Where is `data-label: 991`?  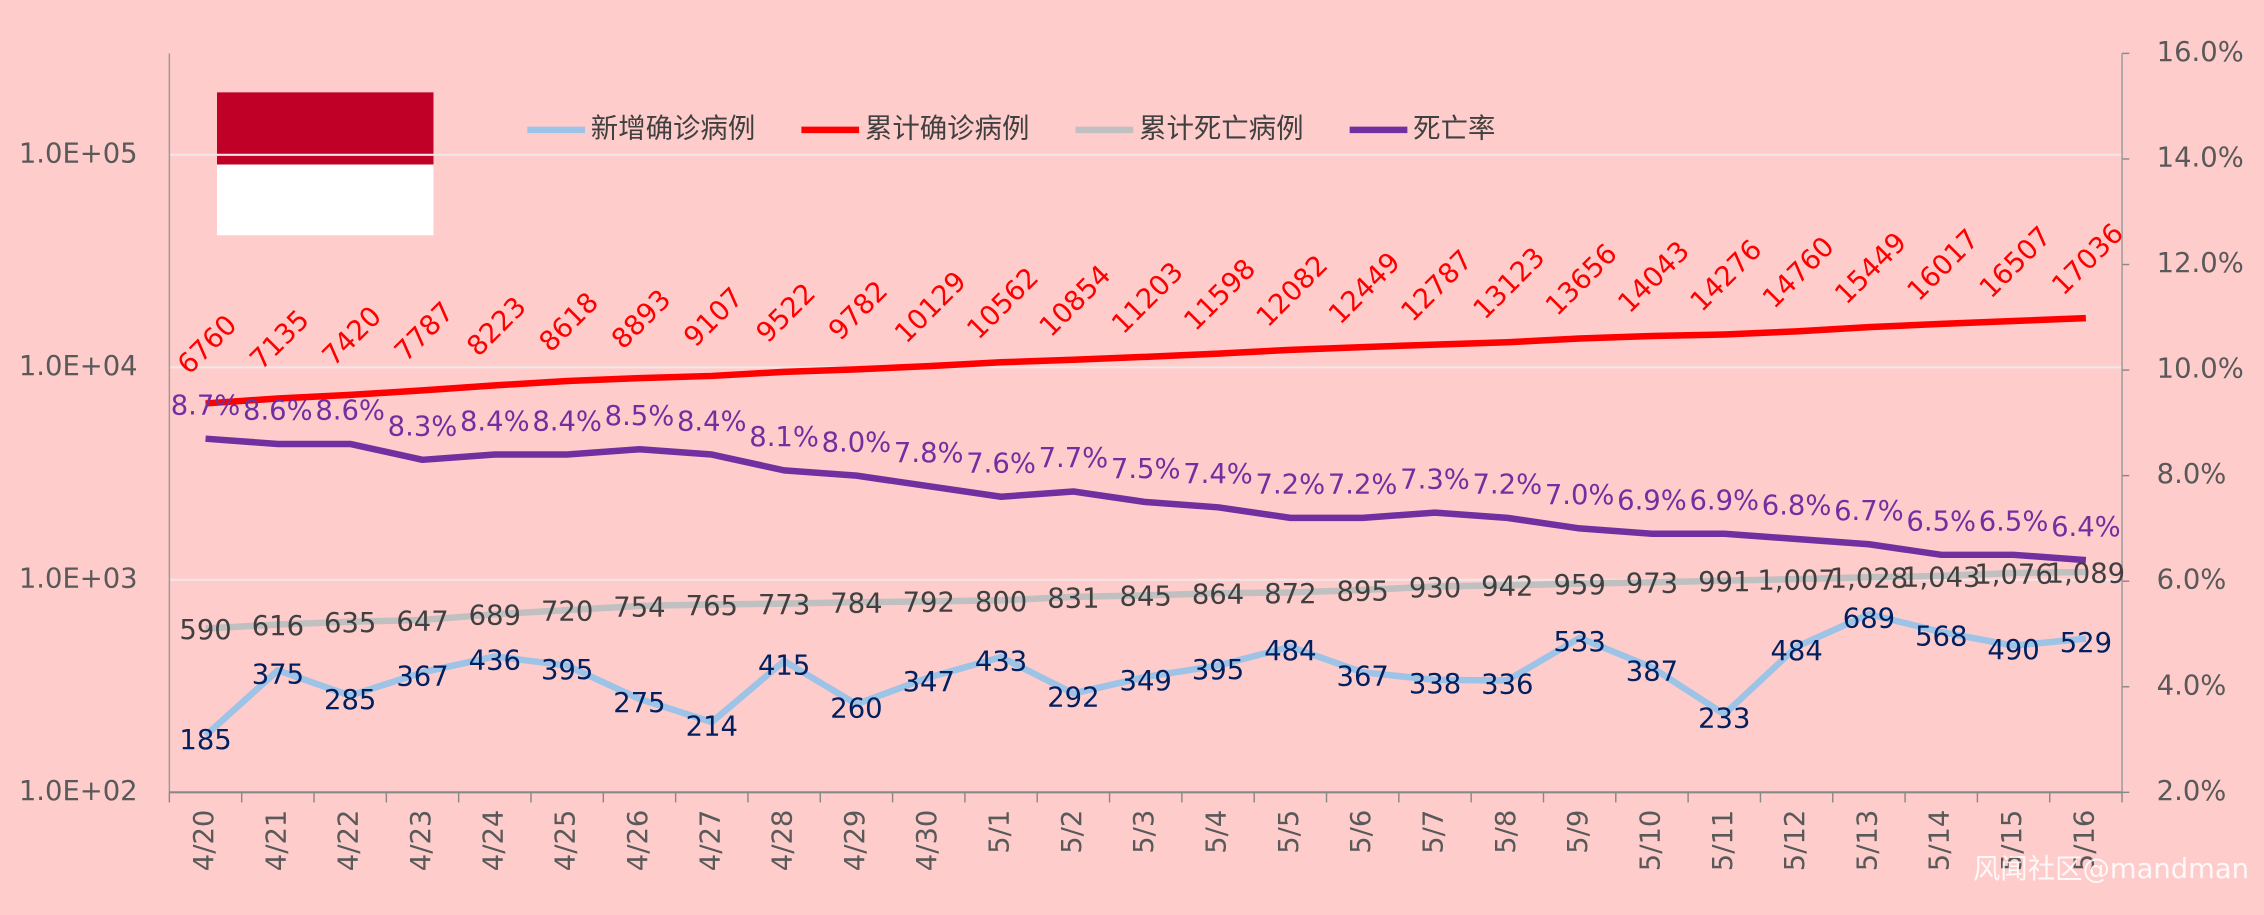 data-label: 991 is located at coordinates (1724, 582).